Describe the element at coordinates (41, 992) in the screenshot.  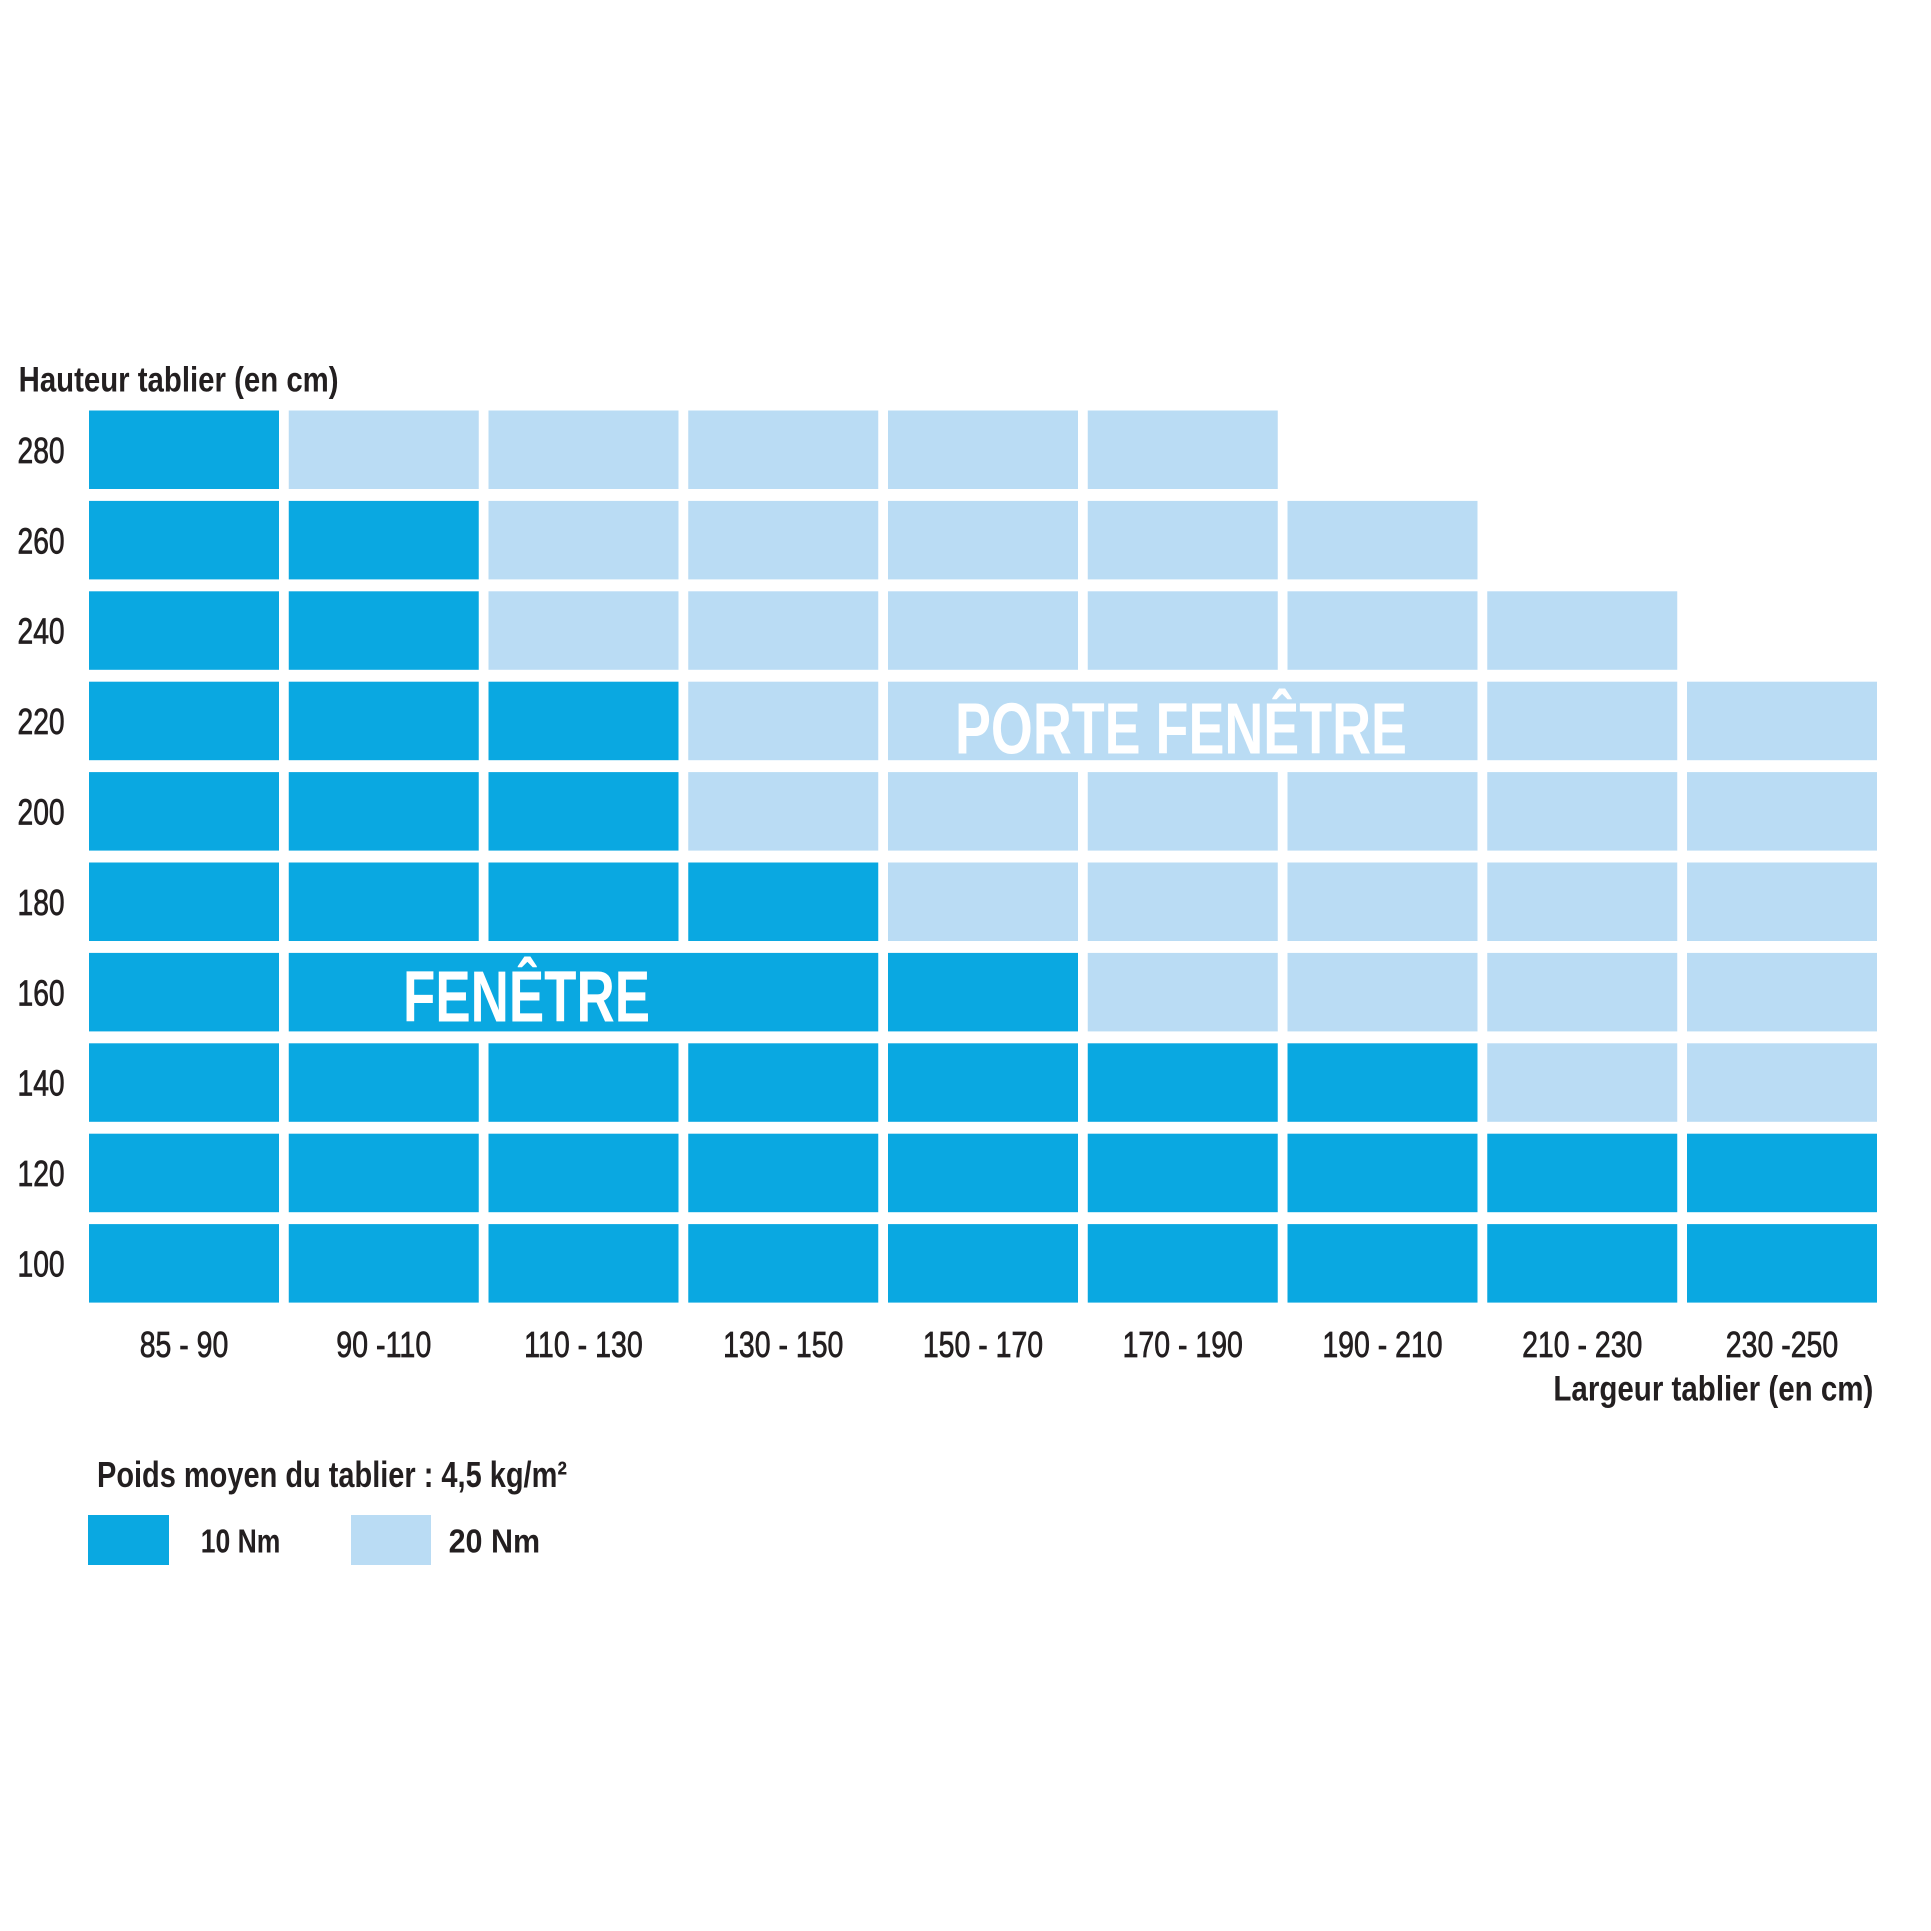
I see `svg-text: 160` at that location.